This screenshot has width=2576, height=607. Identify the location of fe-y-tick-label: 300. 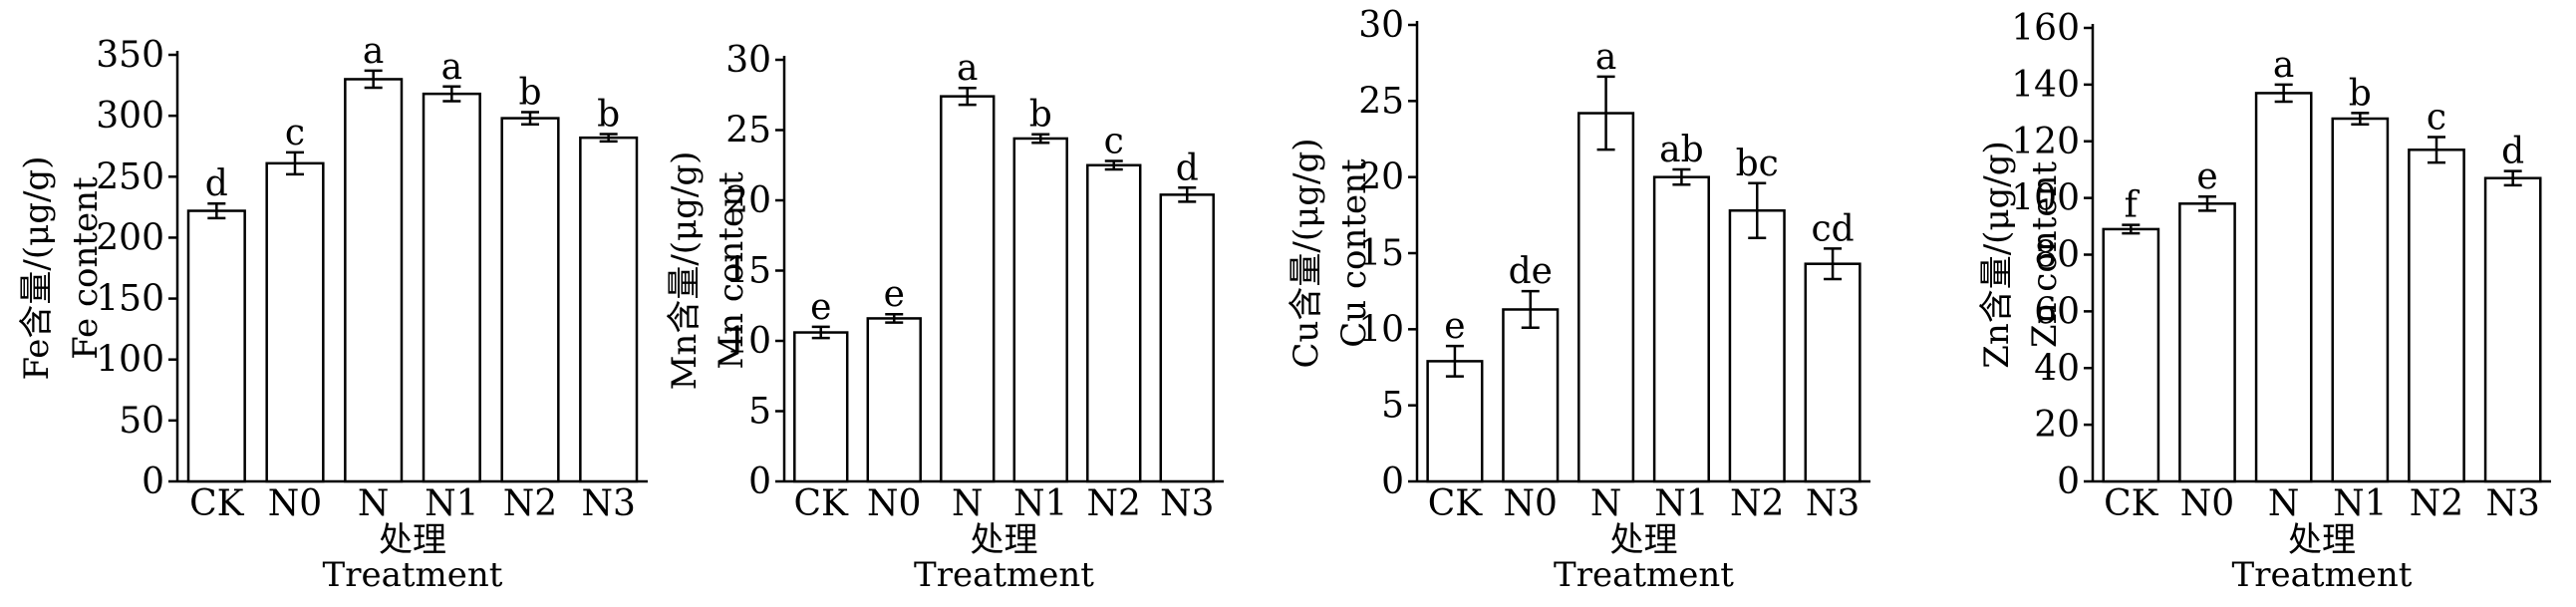
(130, 116).